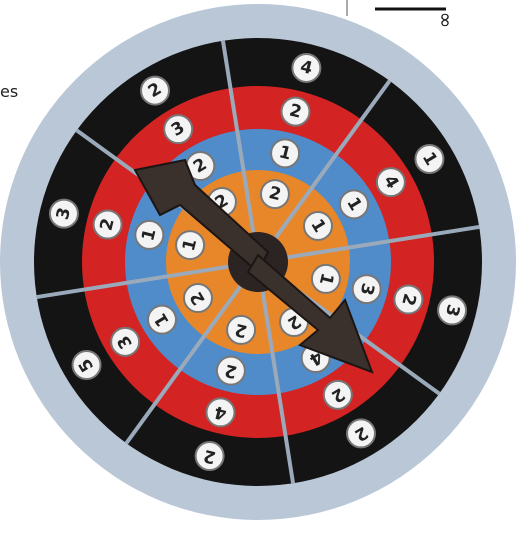  I want to click on cut-text: es, so click(9, 91).